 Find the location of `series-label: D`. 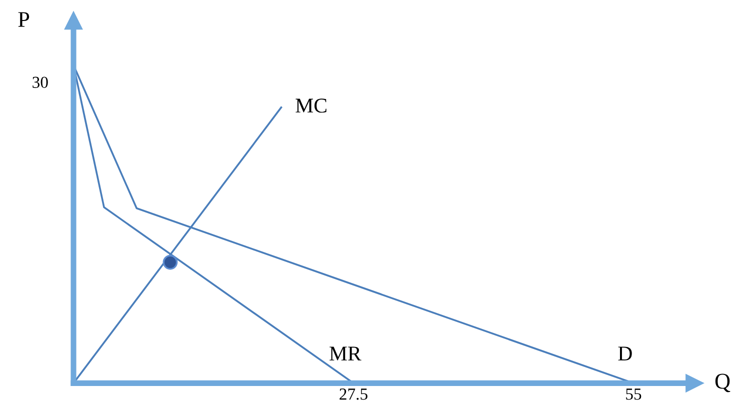

series-label: D is located at coordinates (625, 353).